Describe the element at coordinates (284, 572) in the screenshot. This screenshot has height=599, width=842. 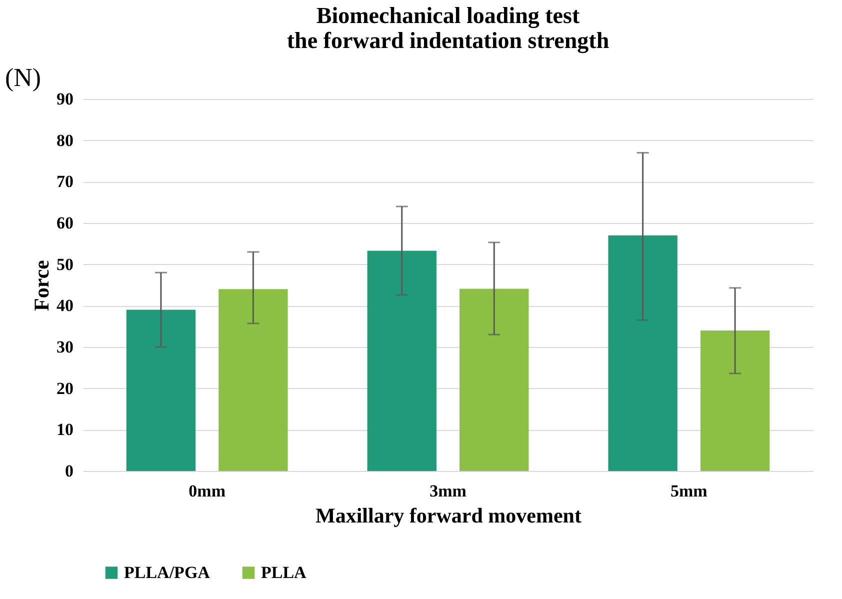
I see `legend-label: PLLA` at that location.